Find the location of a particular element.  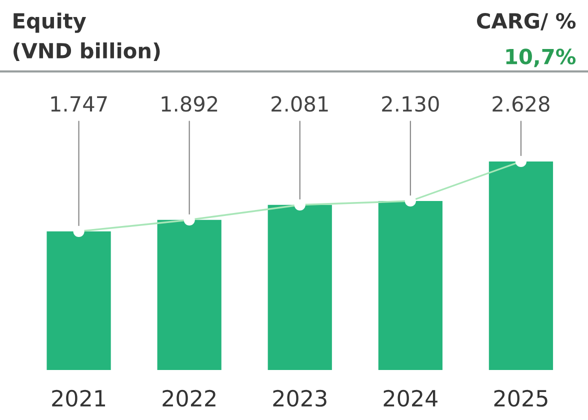

x-tick-label: 2025 is located at coordinates (521, 398).